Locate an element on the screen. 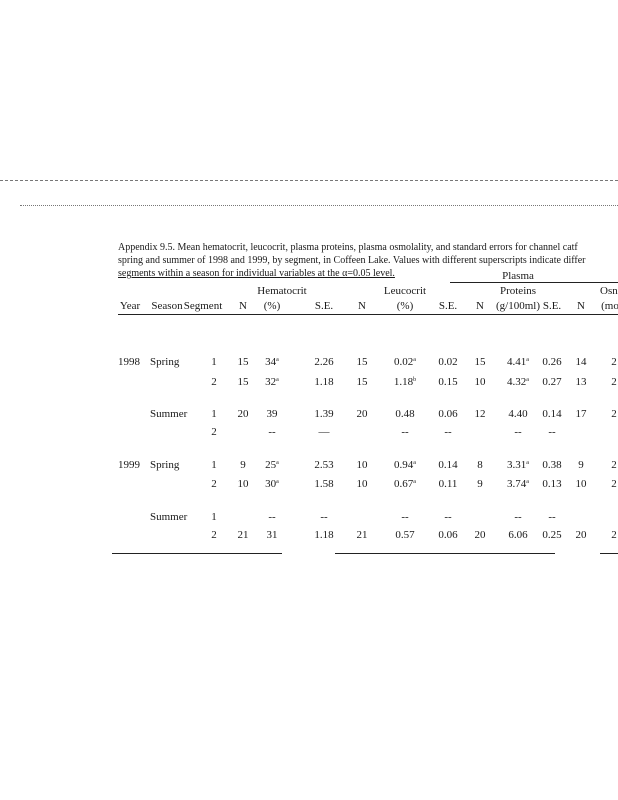 The height and width of the screenshot is (800, 618). cell-hn: 21 is located at coordinates (243, 535).